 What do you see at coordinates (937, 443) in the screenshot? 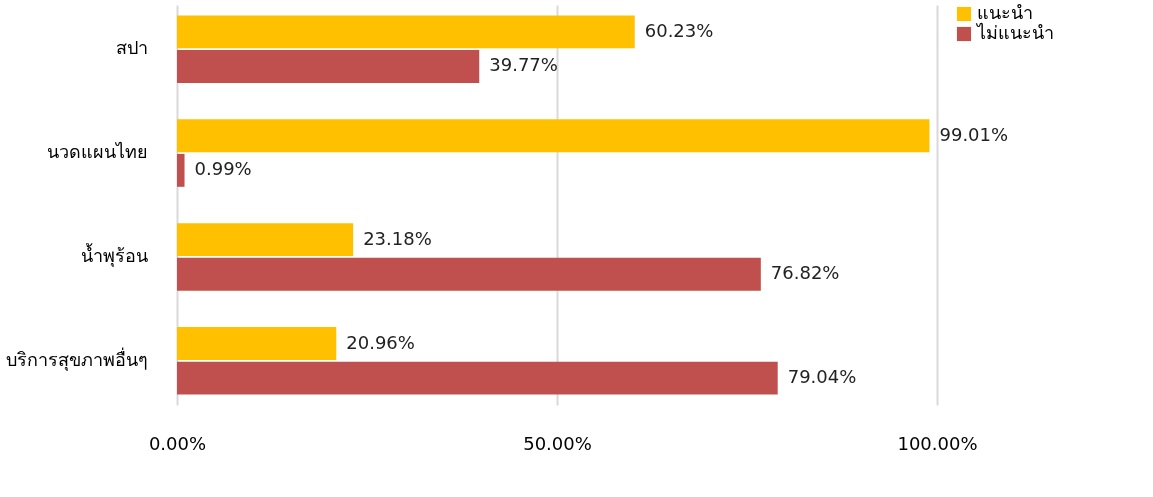
I see `x-tick-label: 100.00%` at bounding box center [937, 443].